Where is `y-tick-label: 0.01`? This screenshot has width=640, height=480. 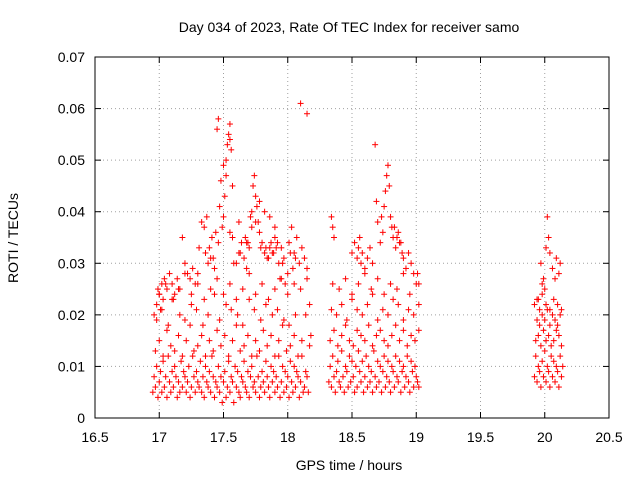
y-tick-label: 0.01 is located at coordinates (71, 366).